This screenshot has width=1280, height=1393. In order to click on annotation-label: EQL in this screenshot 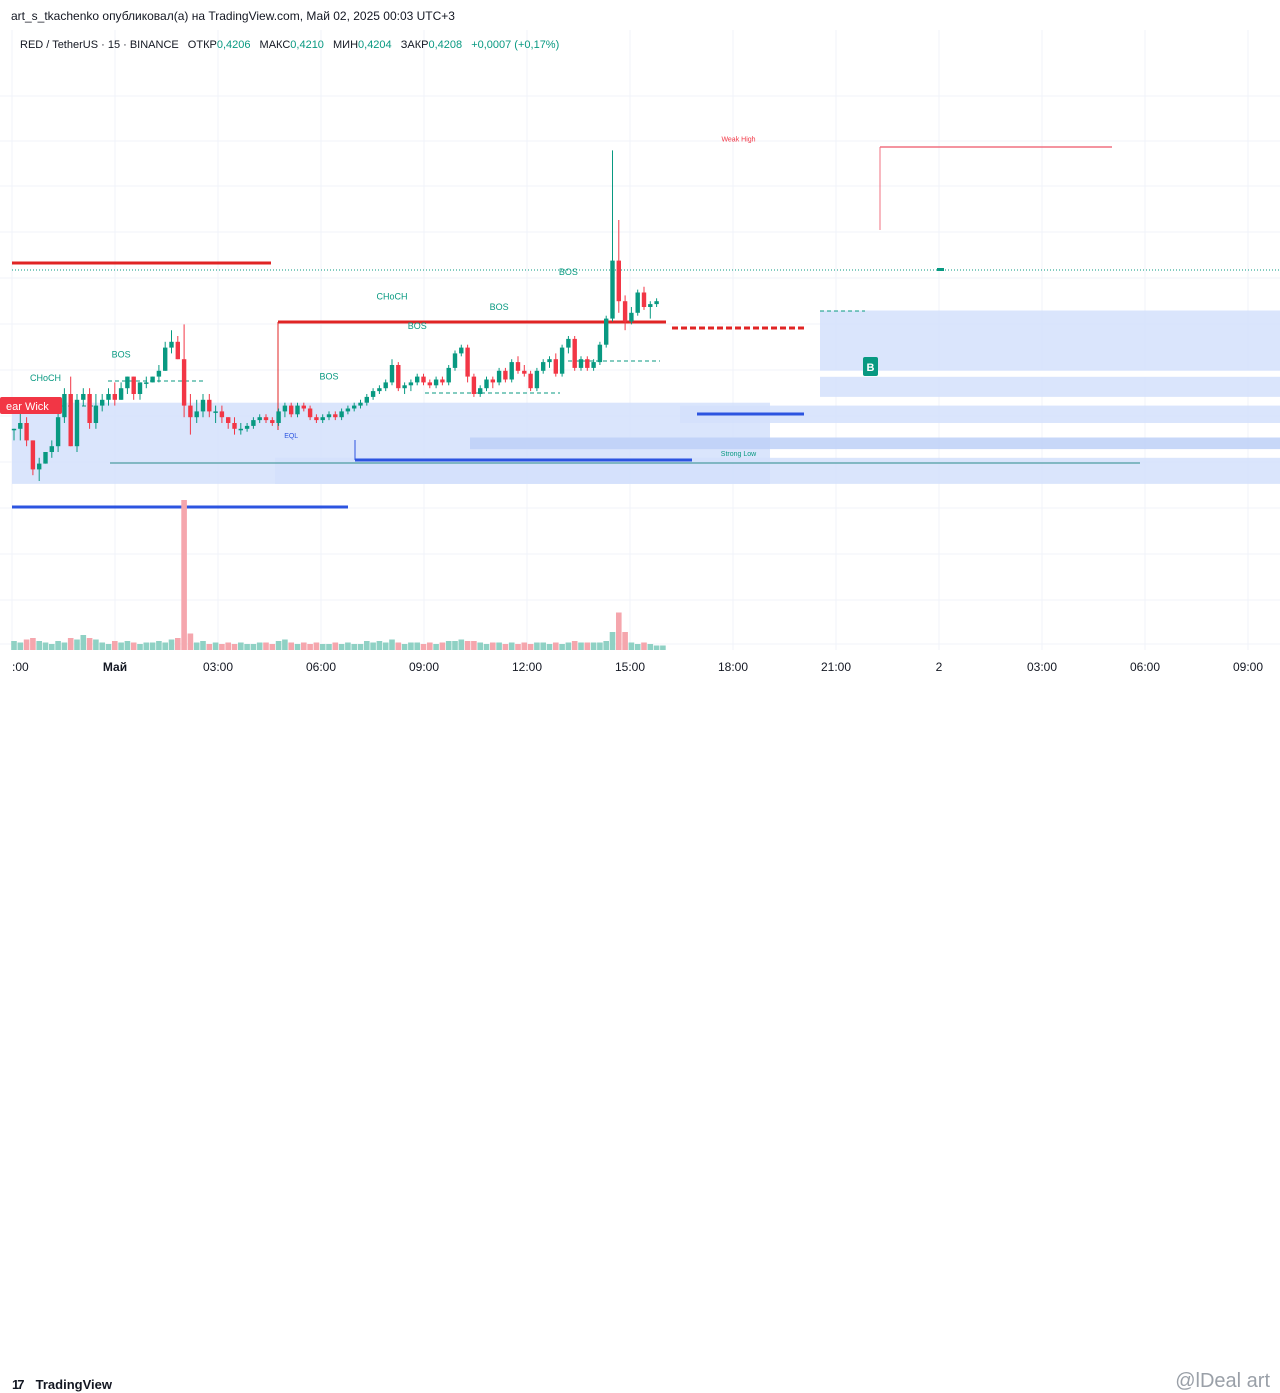, I will do `click(291, 436)`.